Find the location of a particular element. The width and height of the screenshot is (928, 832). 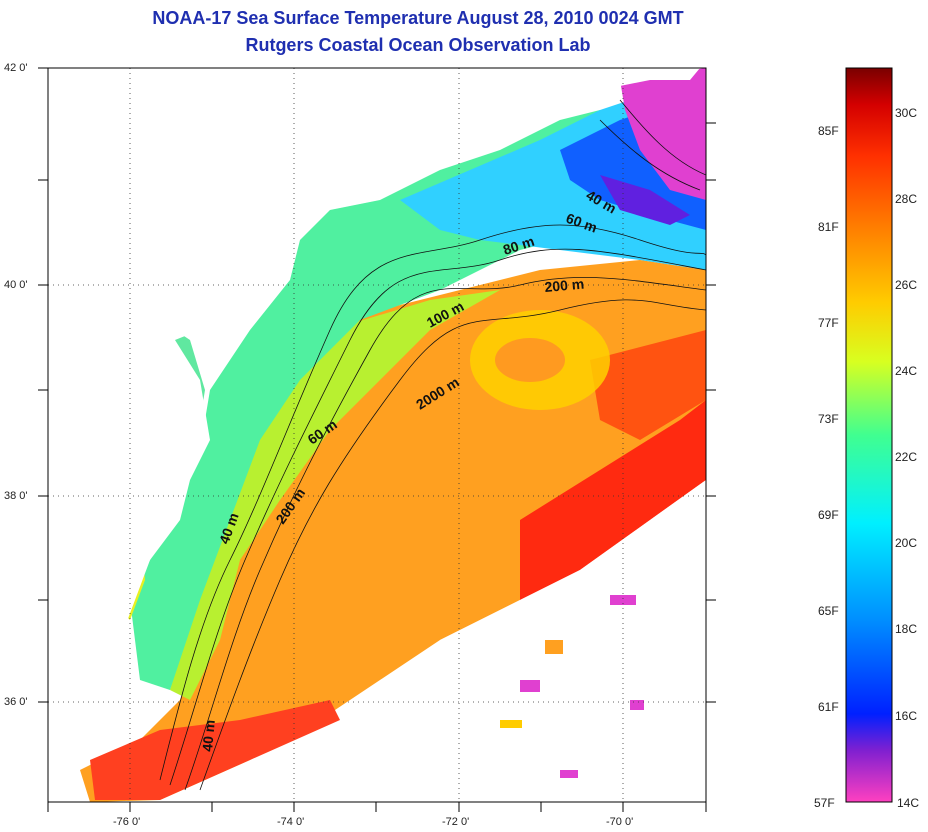

land-long-island is located at coordinates (375, 175).